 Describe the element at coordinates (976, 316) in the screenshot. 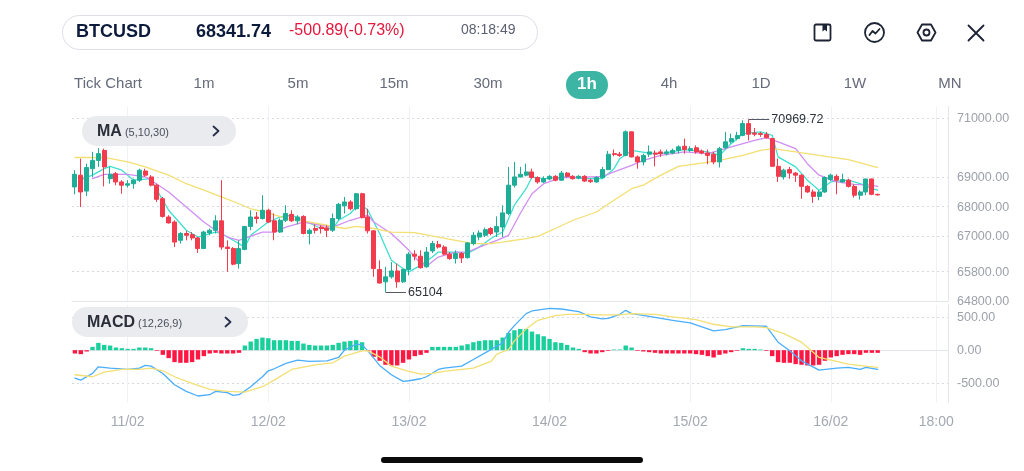

I see `y-tick-label: 500.00` at that location.